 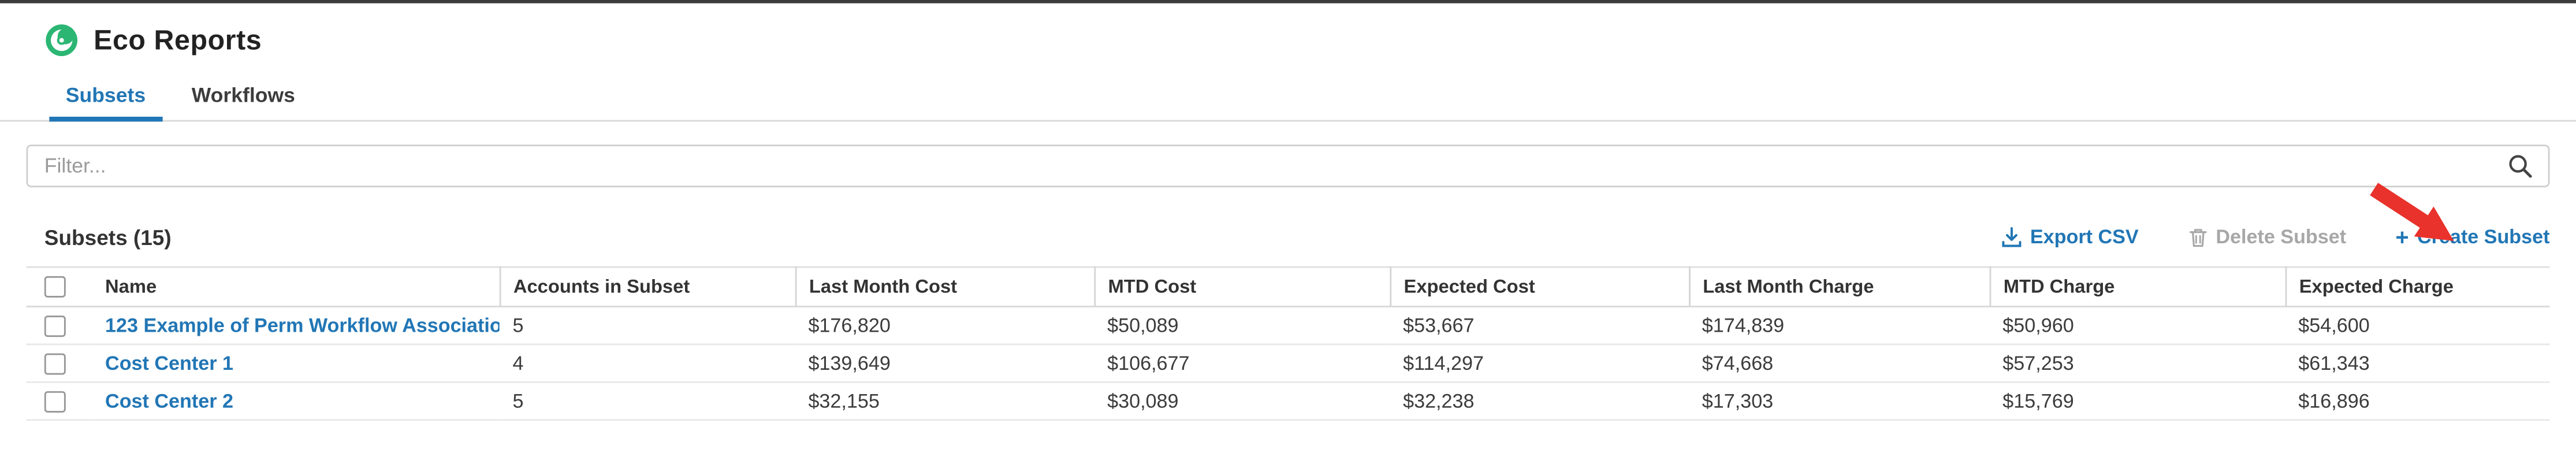 What do you see at coordinates (169, 363) in the screenshot?
I see `subset-name-link: Cost Center 1` at bounding box center [169, 363].